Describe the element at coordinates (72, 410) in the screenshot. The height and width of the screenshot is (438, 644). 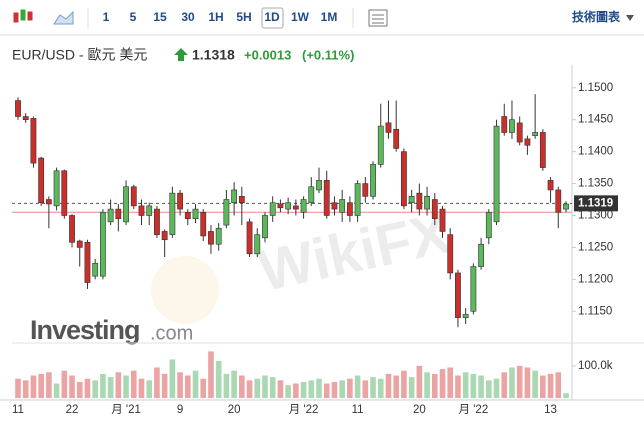
I see `x-tick-label: 22` at that location.